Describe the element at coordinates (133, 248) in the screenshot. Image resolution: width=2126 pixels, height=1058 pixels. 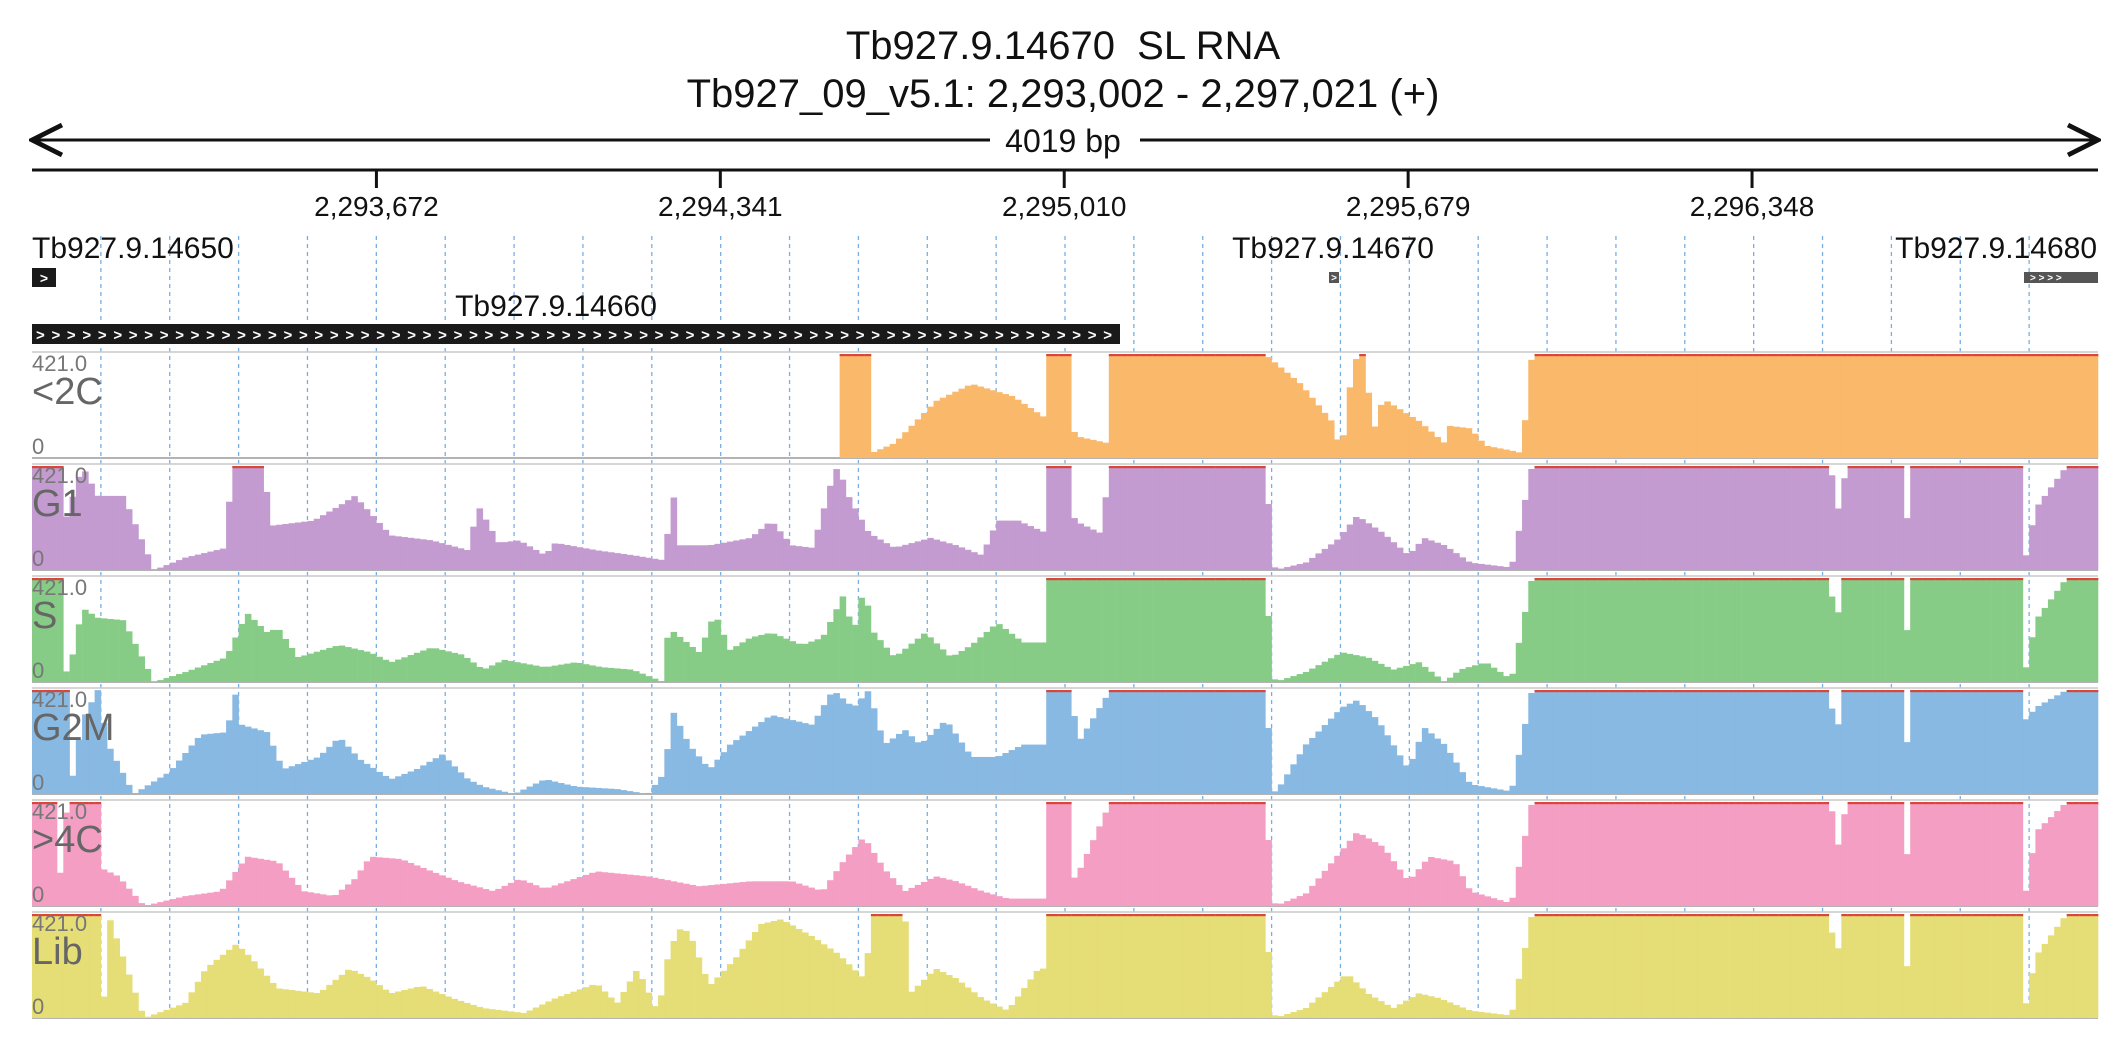
I see `gene-label-14650: Tb927.9.14650` at that location.